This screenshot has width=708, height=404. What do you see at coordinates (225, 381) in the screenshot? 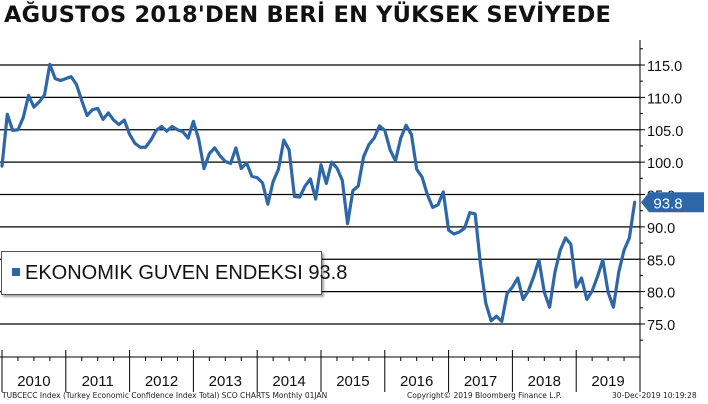
I see `x-tick-label: 2013` at bounding box center [225, 381].